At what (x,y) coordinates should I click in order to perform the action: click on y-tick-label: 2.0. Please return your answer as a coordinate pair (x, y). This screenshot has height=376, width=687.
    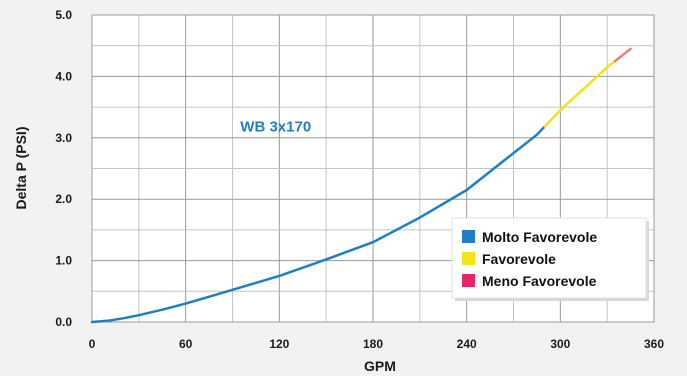
    Looking at the image, I should click on (63, 199).